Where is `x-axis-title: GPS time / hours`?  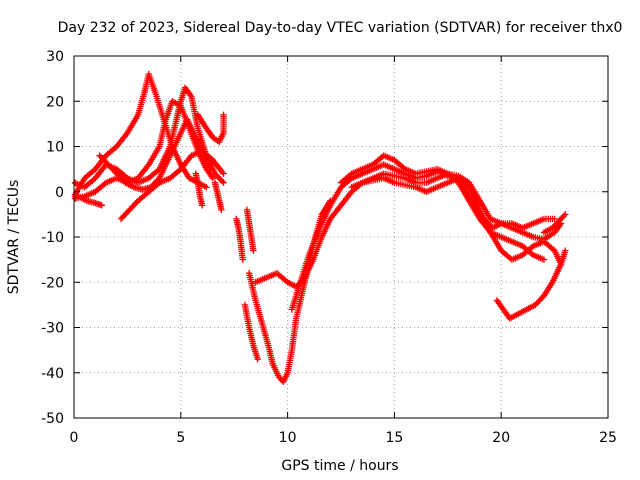
x-axis-title: GPS time / hours is located at coordinates (339, 466).